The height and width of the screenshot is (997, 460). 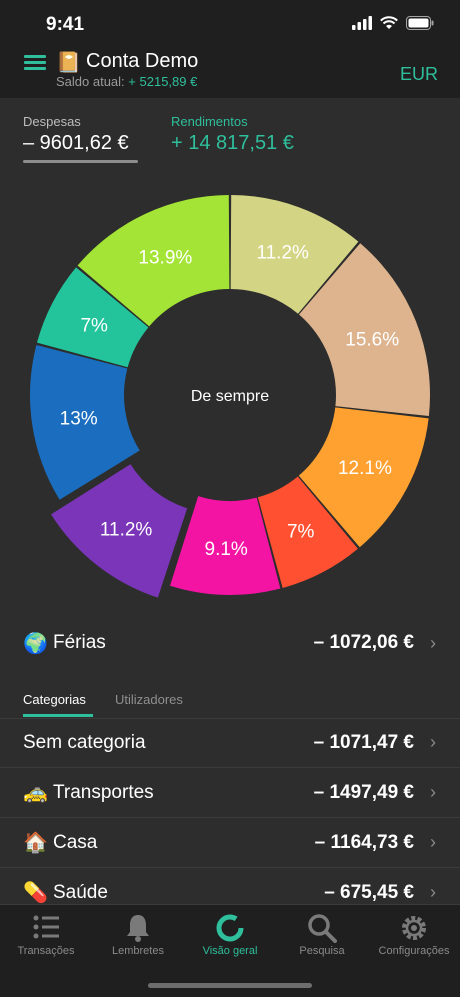 What do you see at coordinates (362, 23) in the screenshot?
I see `signal-icon` at bounding box center [362, 23].